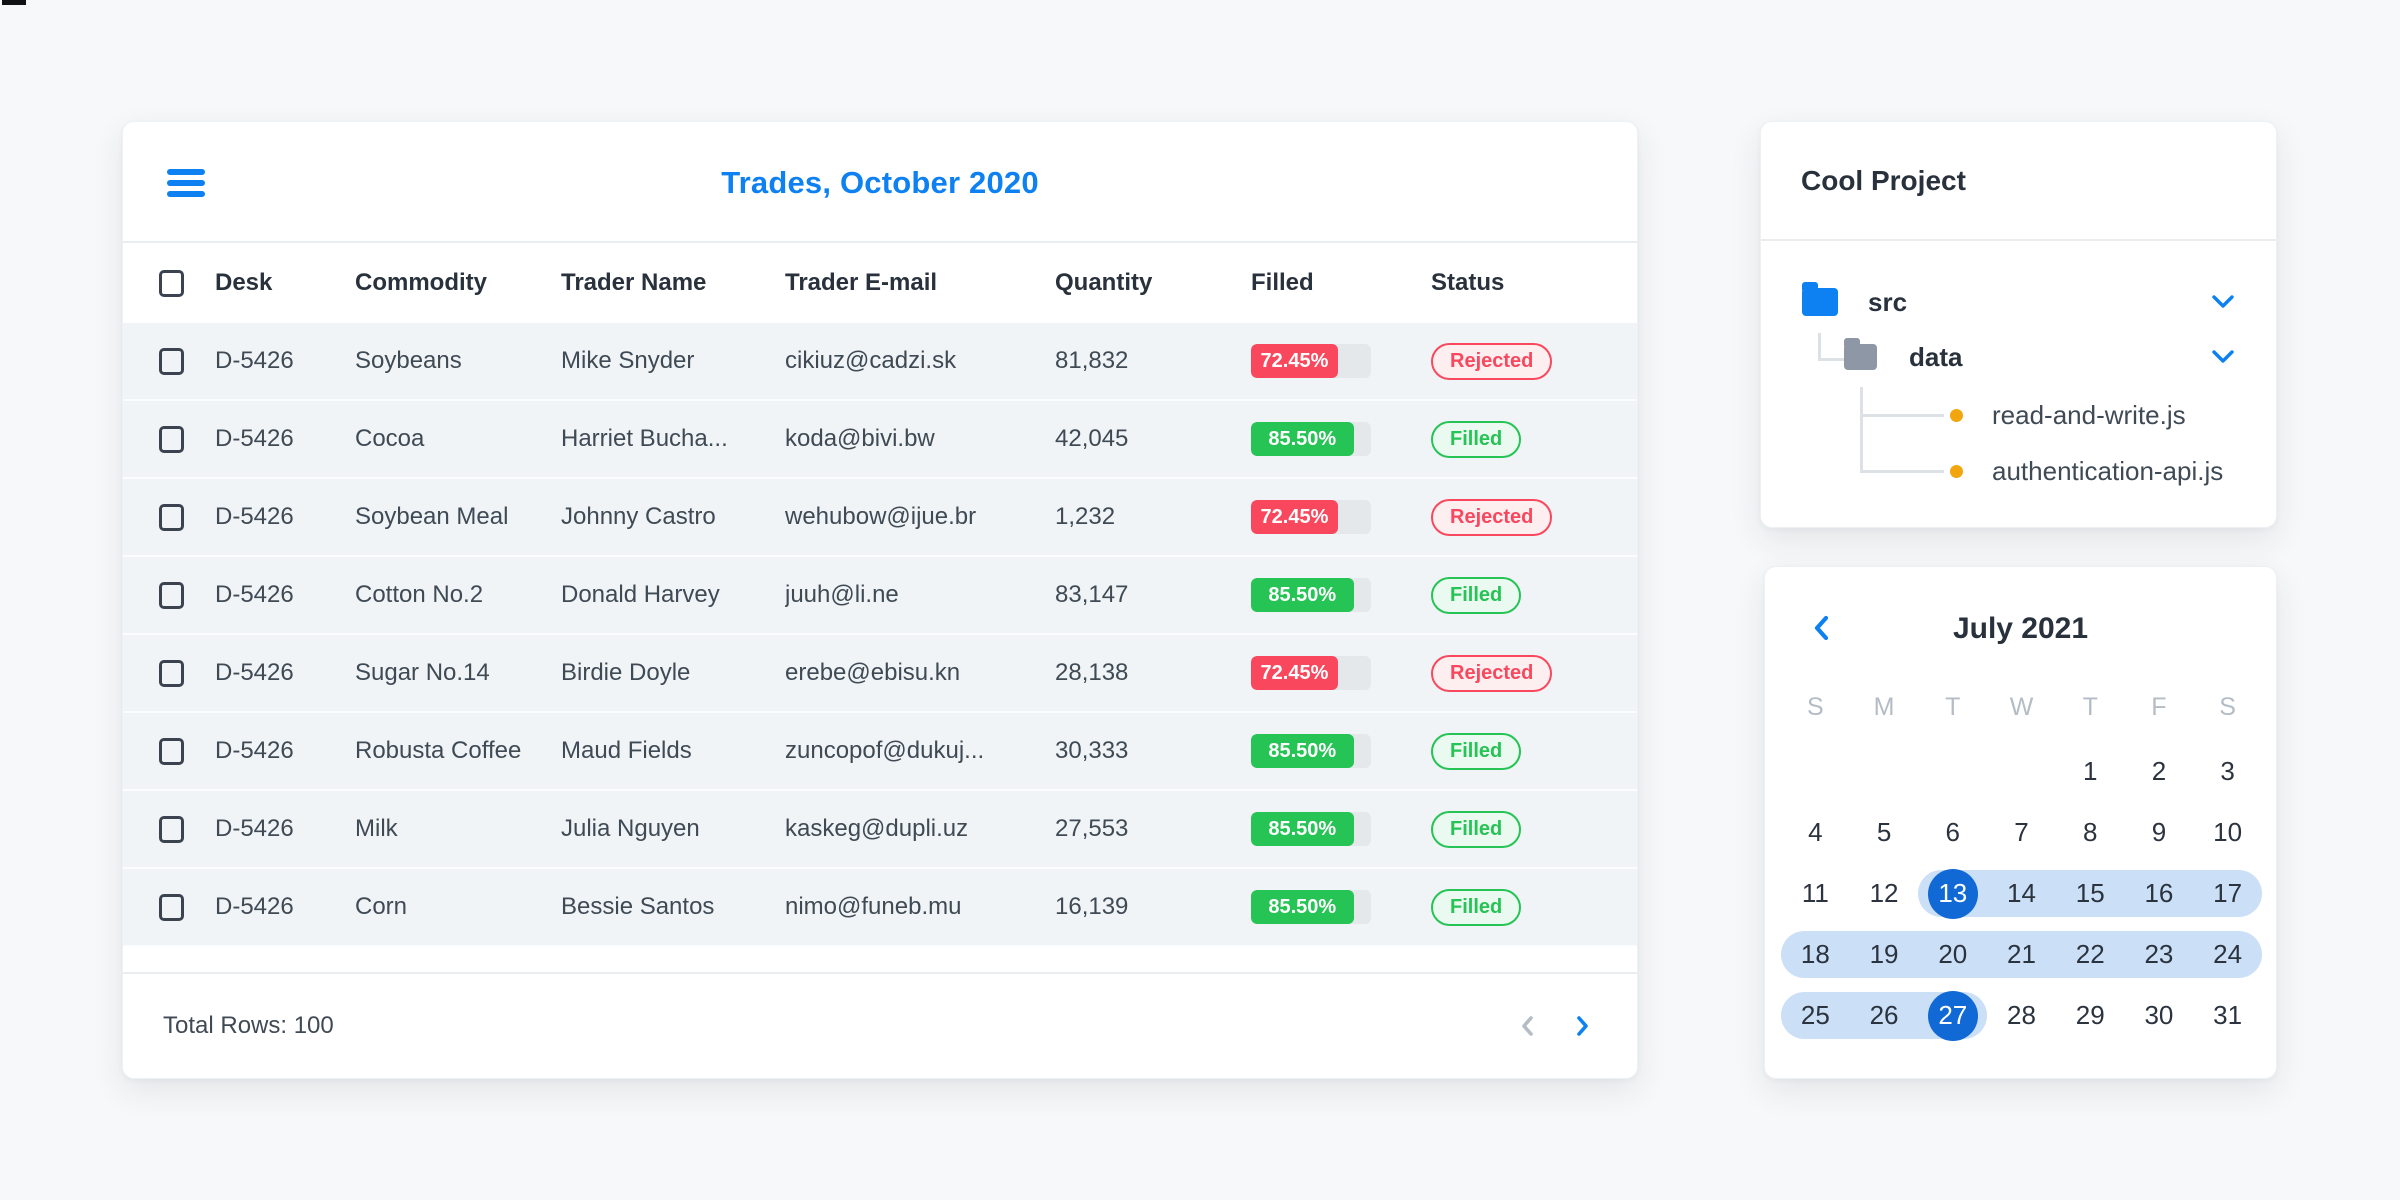 The width and height of the screenshot is (2400, 1200). Describe the element at coordinates (421, 282) in the screenshot. I see `column-header-commodity: Commodity` at that location.